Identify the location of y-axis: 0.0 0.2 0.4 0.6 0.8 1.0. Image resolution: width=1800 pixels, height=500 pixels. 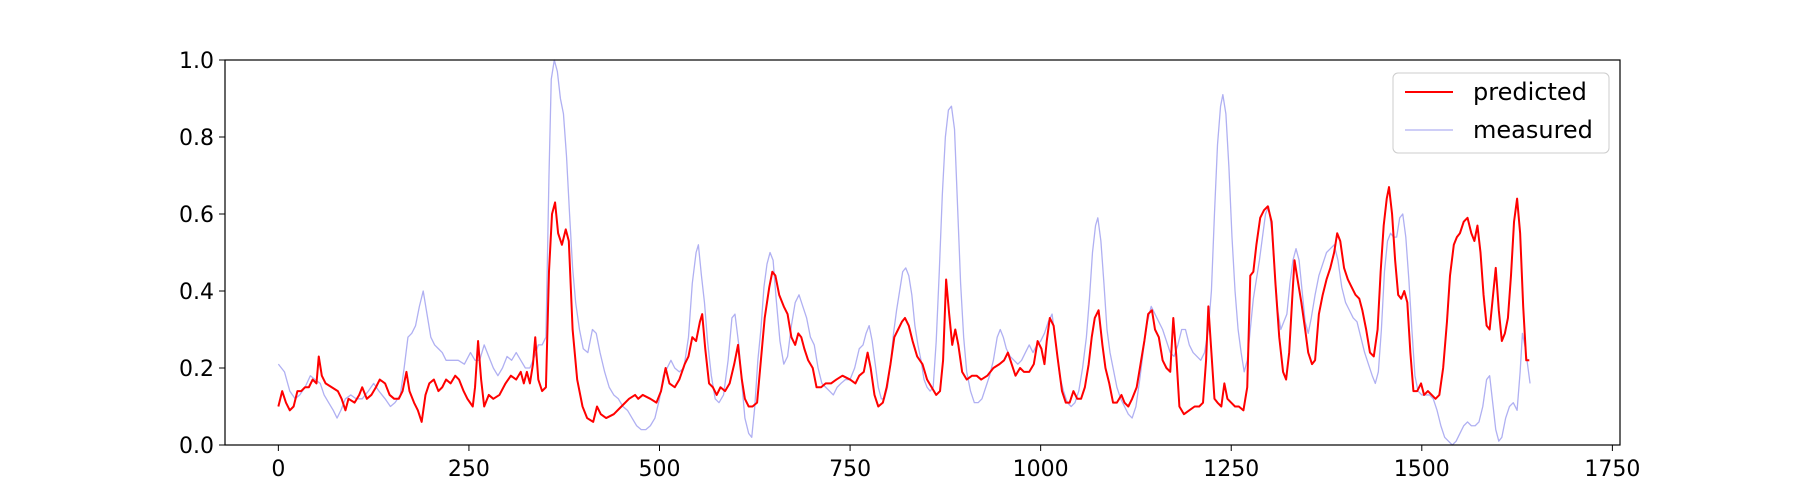
(202, 254).